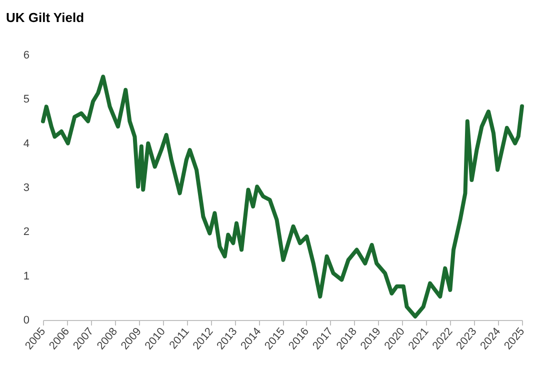  Describe the element at coordinates (26, 188) in the screenshot. I see `y-tick-label: 3` at that location.